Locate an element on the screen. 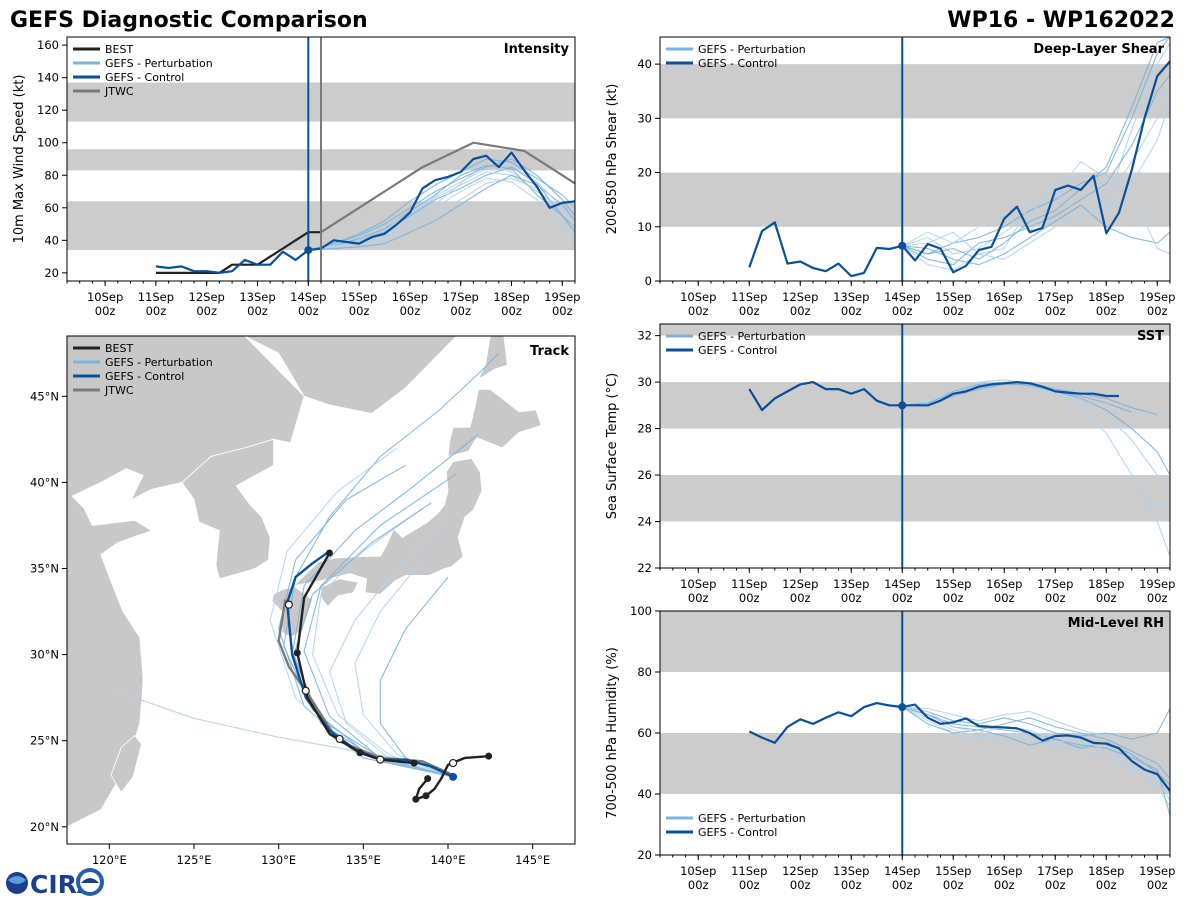 This screenshot has width=1200, height=900. rh-ytick-label: 100 is located at coordinates (641, 611).